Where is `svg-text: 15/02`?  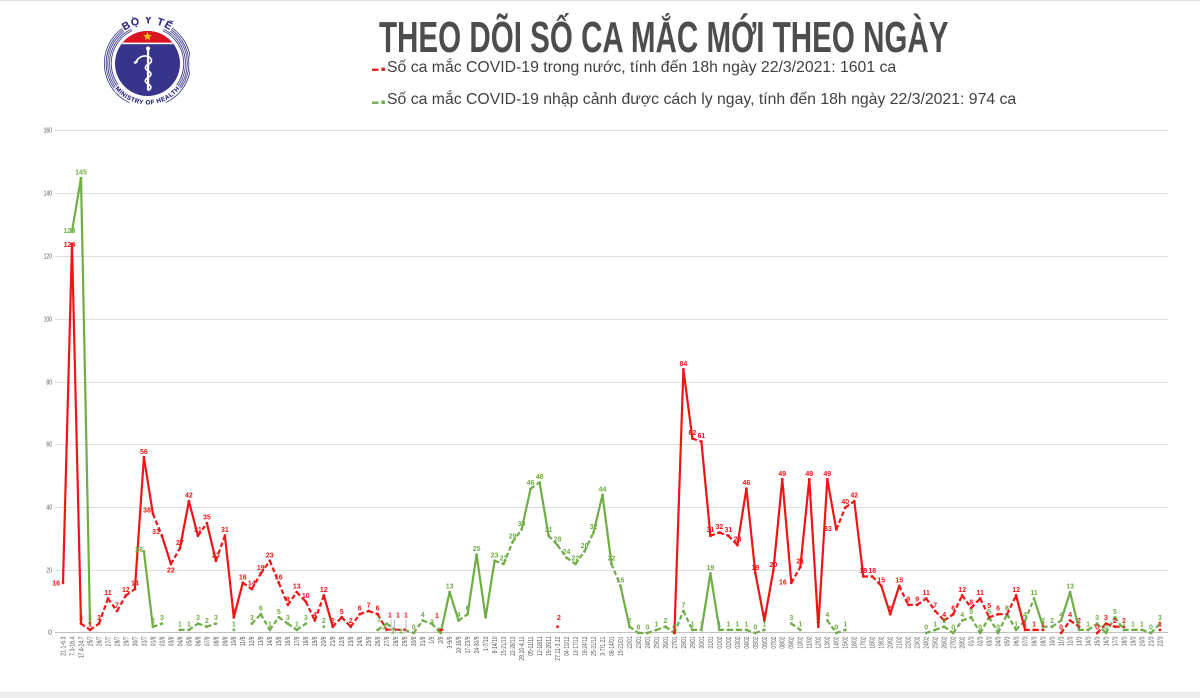 svg-text: 15/02 is located at coordinates (846, 642).